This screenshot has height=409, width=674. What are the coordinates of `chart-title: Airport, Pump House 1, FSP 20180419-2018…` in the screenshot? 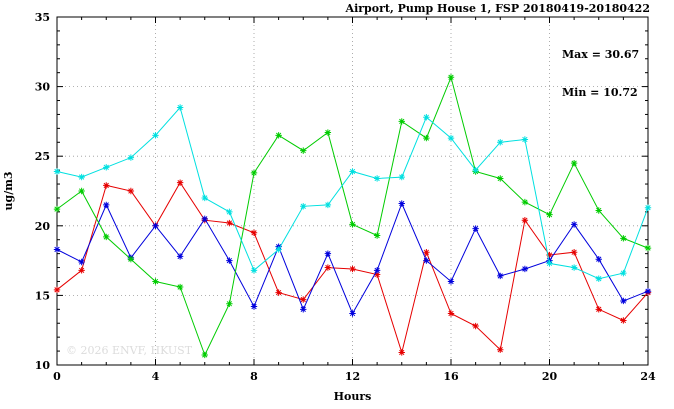 It's located at (497, 8).